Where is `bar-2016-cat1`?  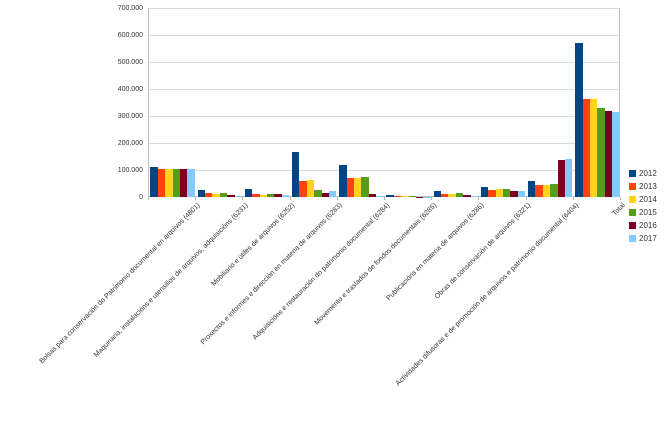 bar-2016-cat1 is located at coordinates (184, 182).